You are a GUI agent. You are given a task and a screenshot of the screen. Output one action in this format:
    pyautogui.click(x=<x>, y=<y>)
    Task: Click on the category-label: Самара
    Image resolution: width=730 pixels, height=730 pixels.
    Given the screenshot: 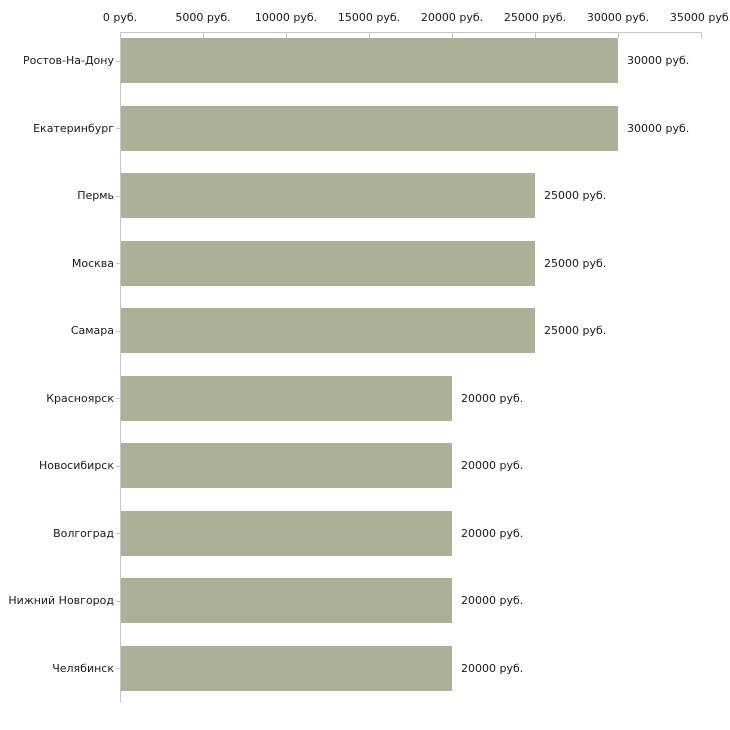 What is the action you would take?
    pyautogui.click(x=92, y=330)
    